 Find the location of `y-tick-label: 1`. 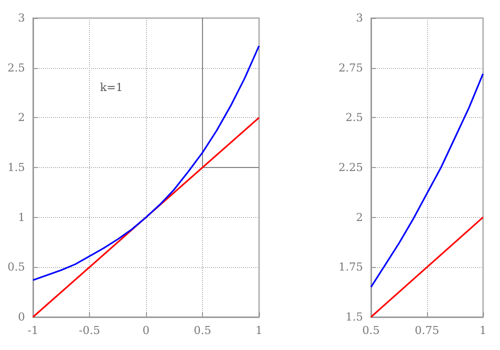

y-tick-label: 1 is located at coordinates (21, 217).